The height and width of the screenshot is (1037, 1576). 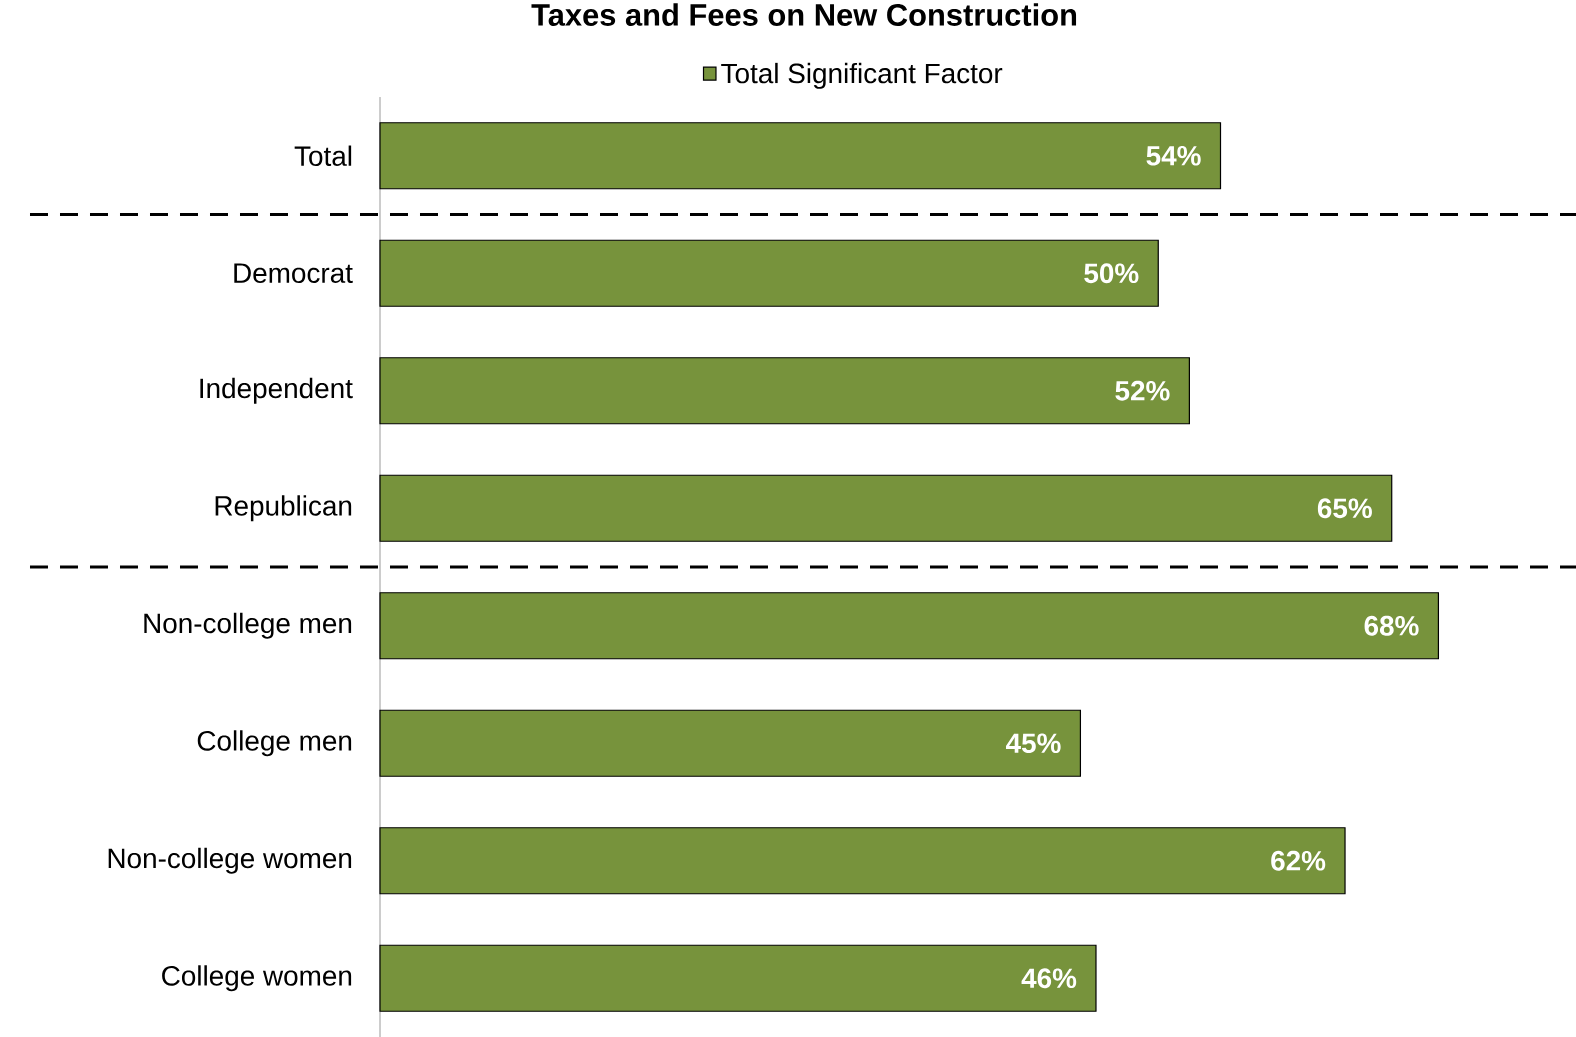 I want to click on y-tick-label: College men, so click(x=274, y=743).